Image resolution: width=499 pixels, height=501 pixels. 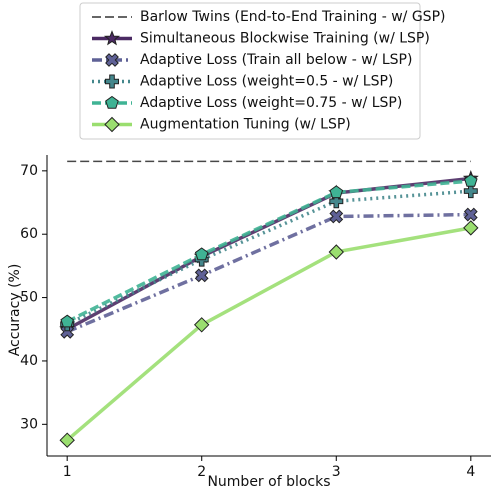 What do you see at coordinates (336, 472) in the screenshot?
I see `x-tick-label: 3` at bounding box center [336, 472].